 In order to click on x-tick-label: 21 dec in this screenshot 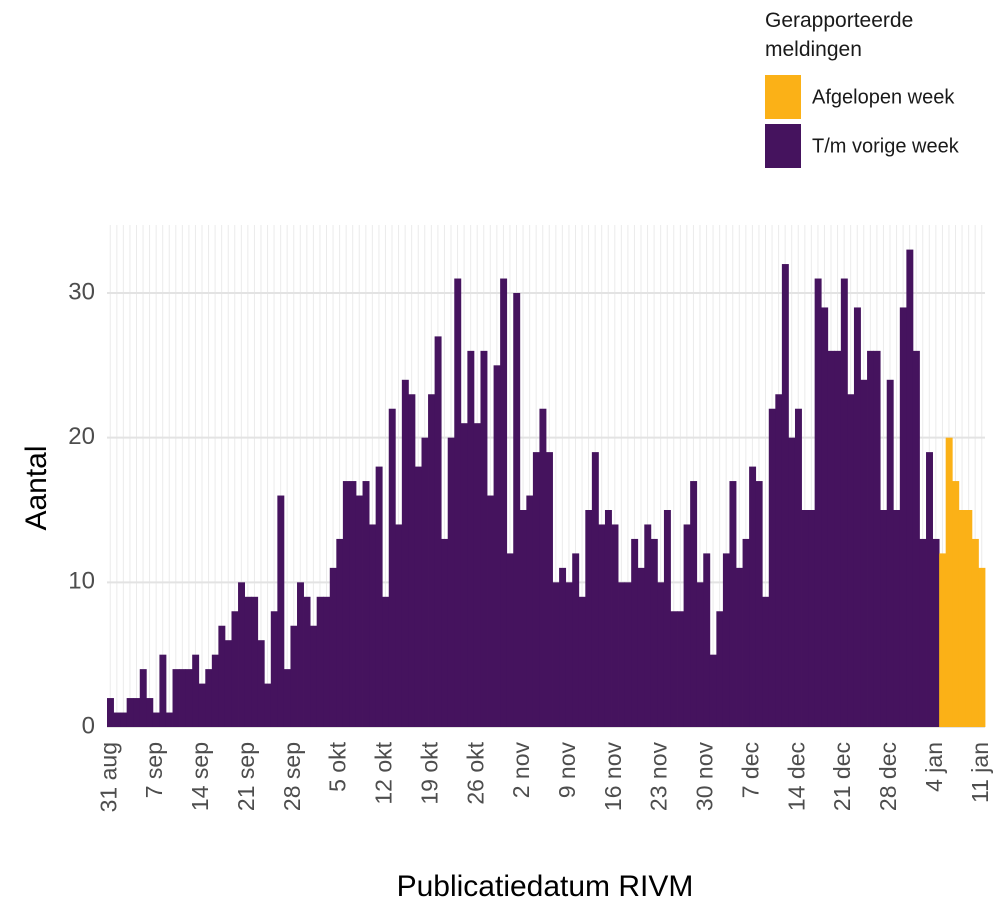, I will do `click(842, 776)`.